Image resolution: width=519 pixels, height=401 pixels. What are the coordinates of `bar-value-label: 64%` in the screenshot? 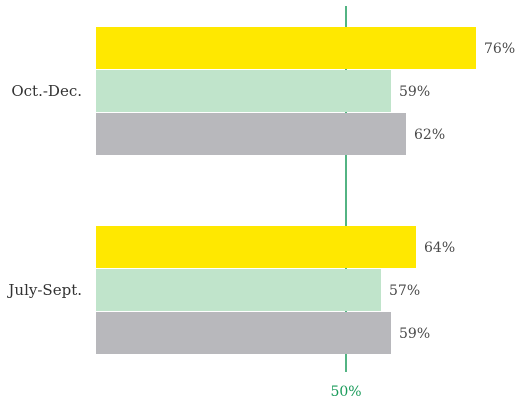 It's located at (439, 248).